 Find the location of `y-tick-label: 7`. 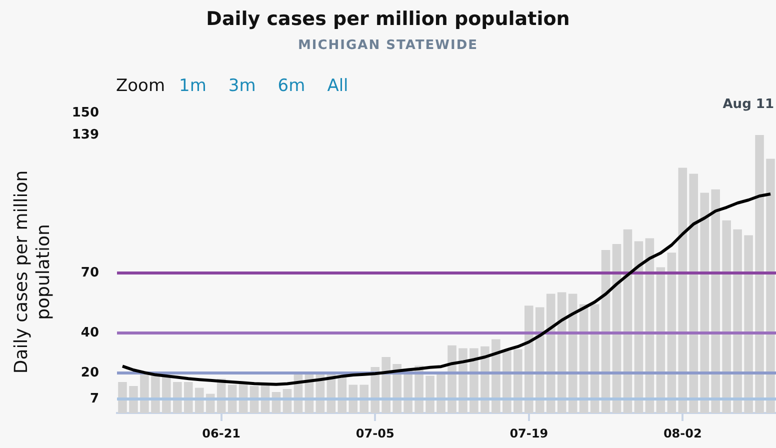

y-tick-label: 7 is located at coordinates (94, 398).